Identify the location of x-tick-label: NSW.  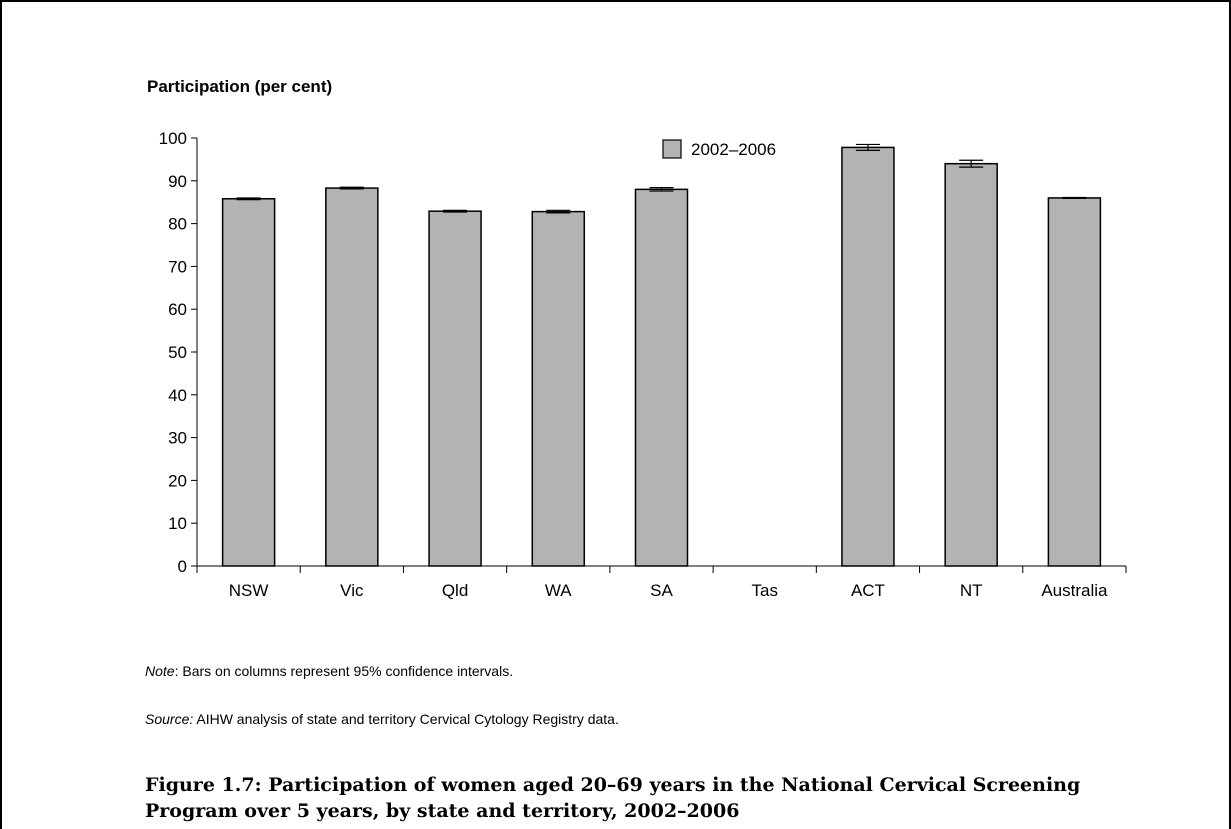
(249, 590).